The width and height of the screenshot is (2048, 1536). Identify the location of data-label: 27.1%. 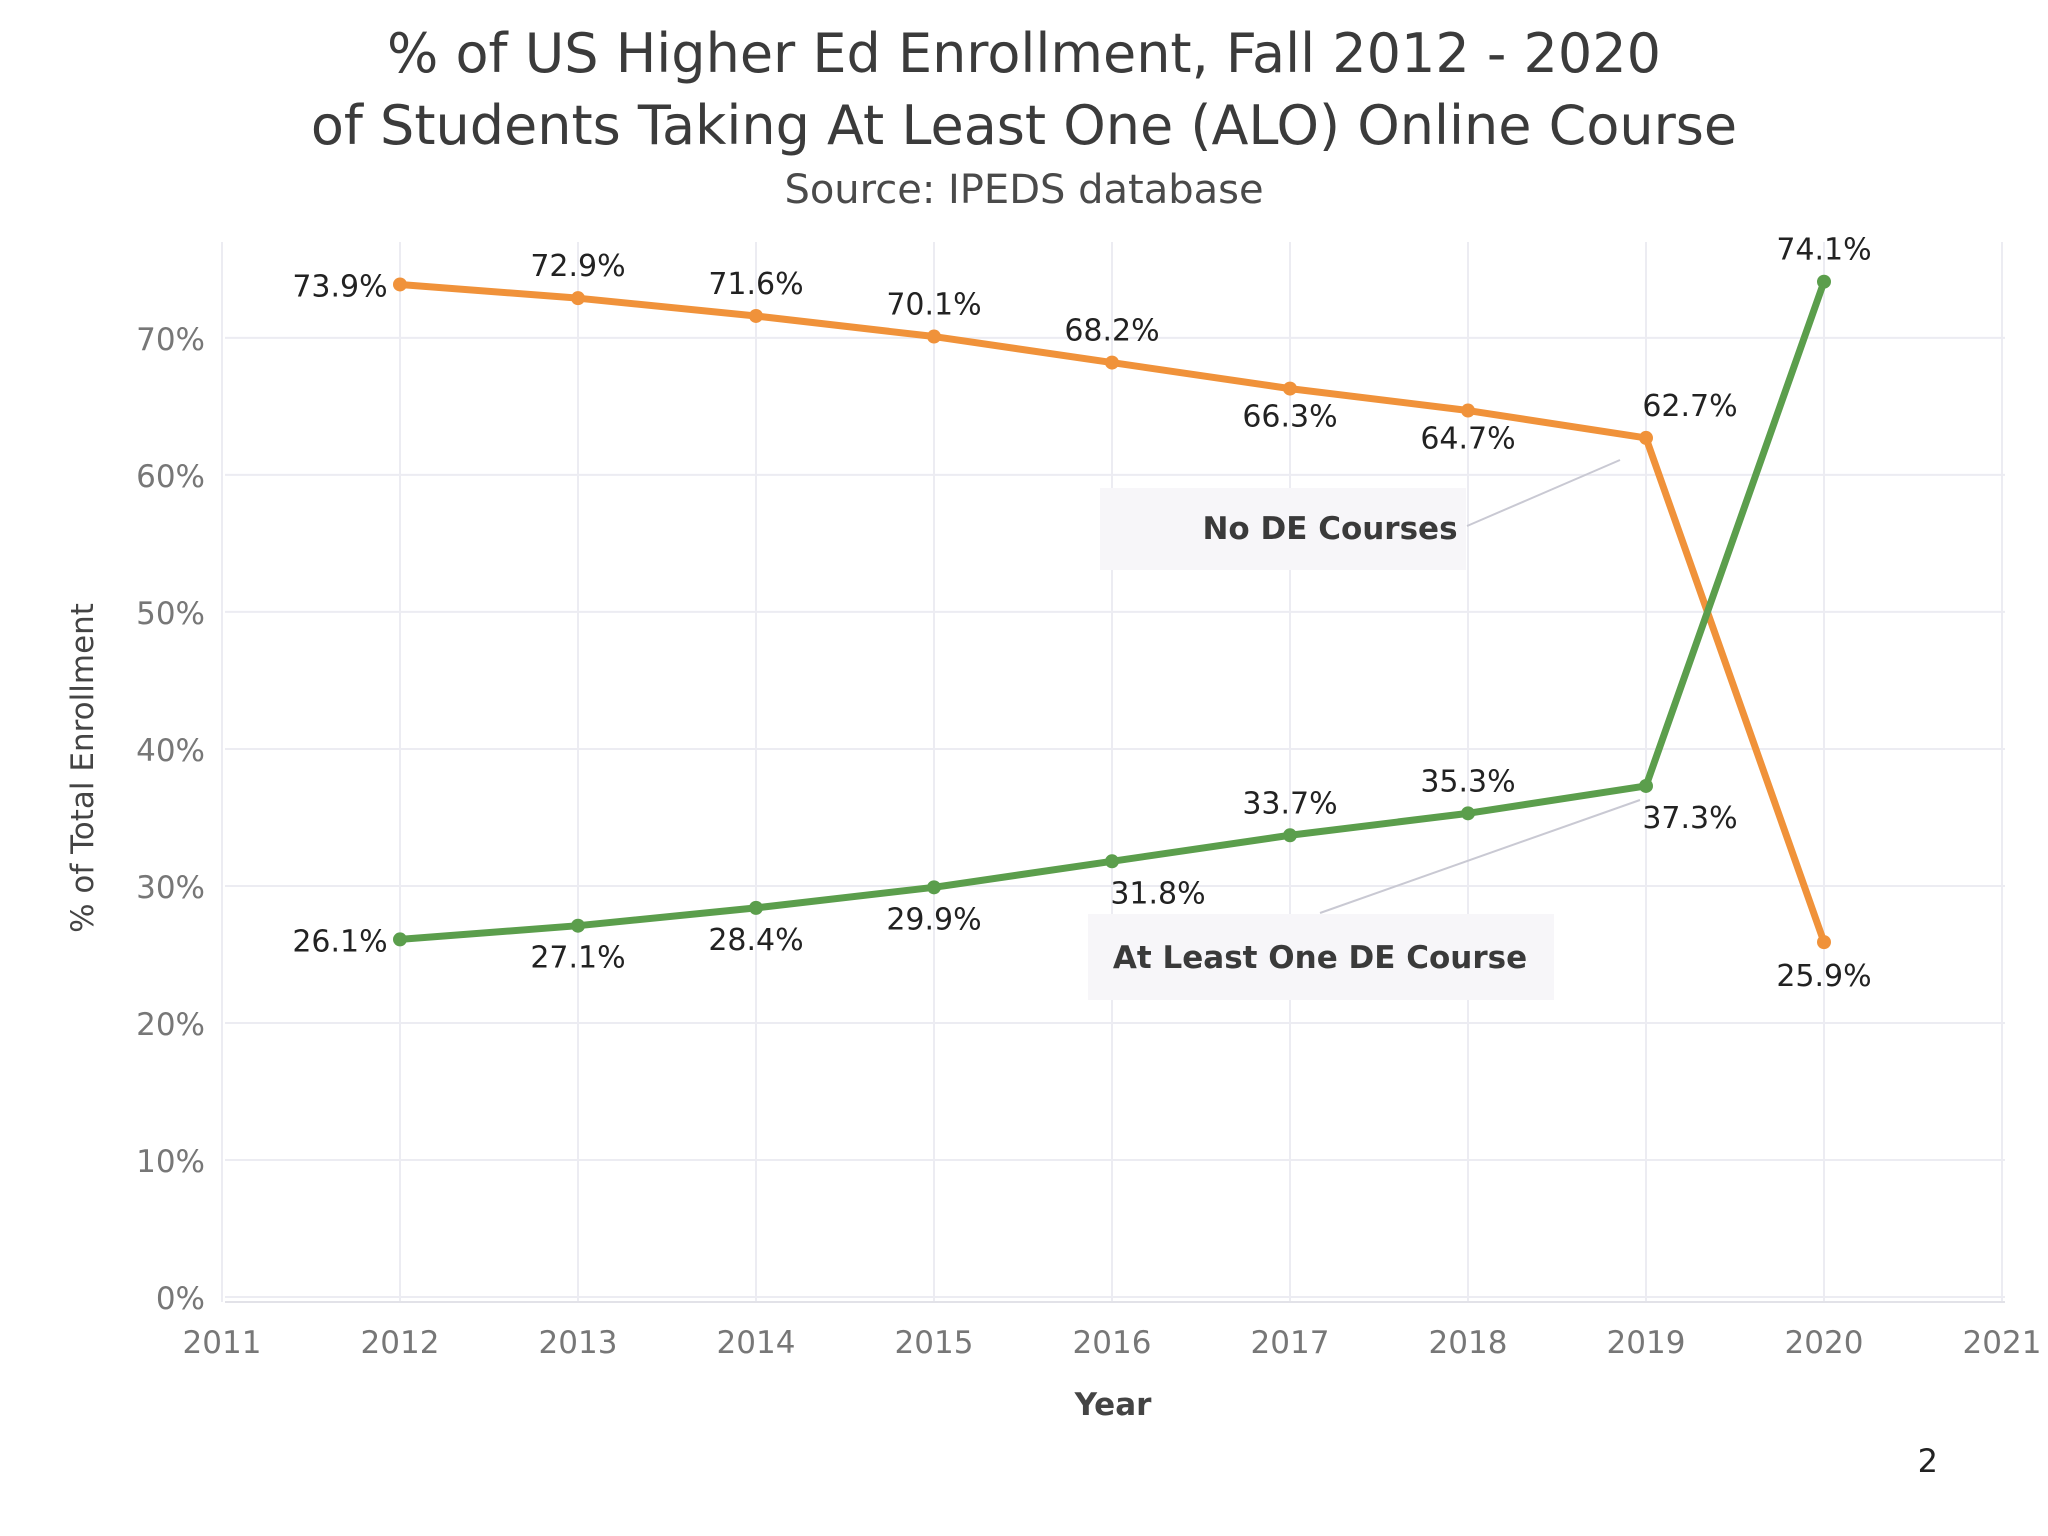
(577, 958).